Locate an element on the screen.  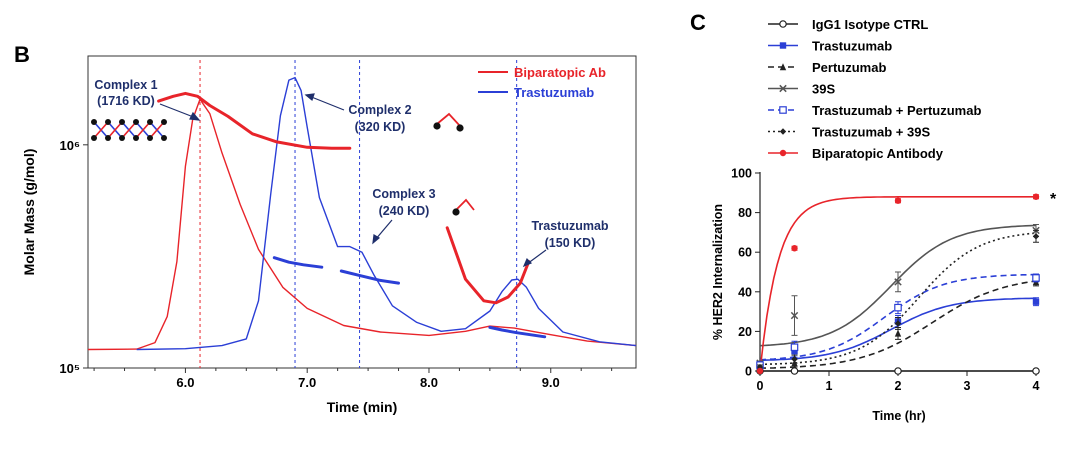
annotation-complex-3-name: Complex 3 is located at coordinates (403, 194).